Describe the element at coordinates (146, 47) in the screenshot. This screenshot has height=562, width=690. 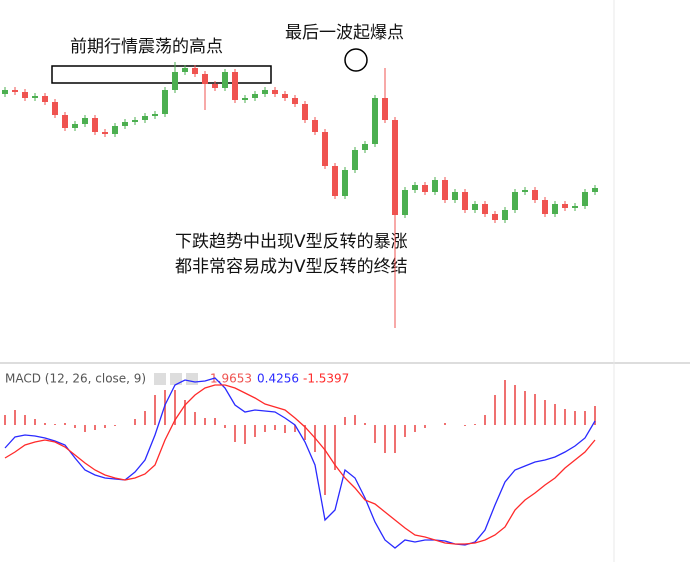
I see `annotation: 前期行情震荡的高点` at that location.